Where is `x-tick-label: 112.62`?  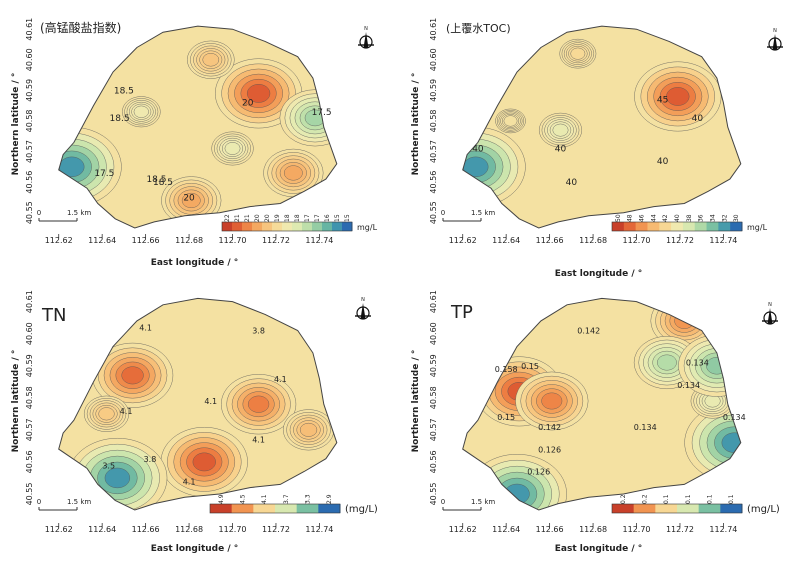
x-tick-label: 112.62 is located at coordinates (463, 529).